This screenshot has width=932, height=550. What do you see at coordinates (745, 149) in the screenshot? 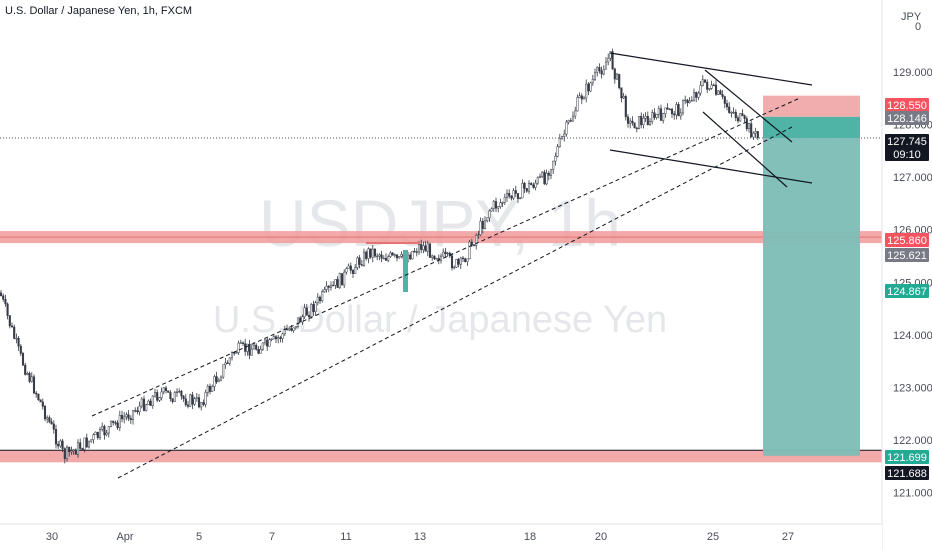
I see `wedge-lower-line` at bounding box center [745, 149].